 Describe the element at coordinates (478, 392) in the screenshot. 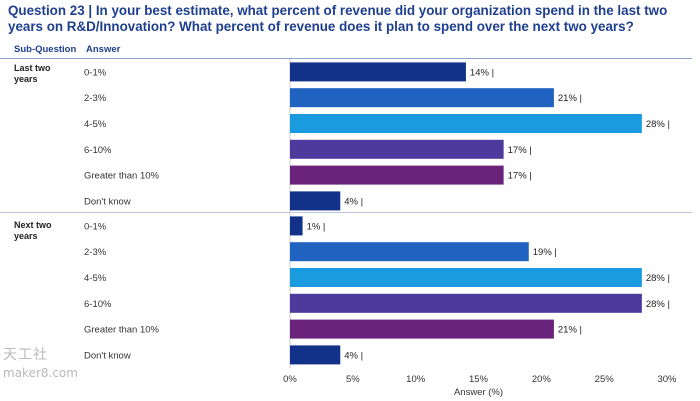

I see `x-axis-title: Answer (%)` at that location.